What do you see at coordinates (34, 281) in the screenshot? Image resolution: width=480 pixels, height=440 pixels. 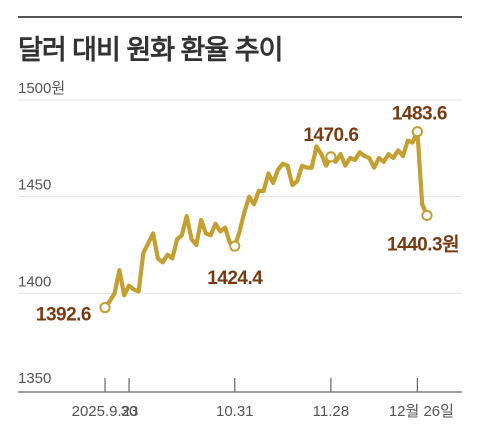 I see `y-tick-label-1400: 1400` at bounding box center [34, 281].